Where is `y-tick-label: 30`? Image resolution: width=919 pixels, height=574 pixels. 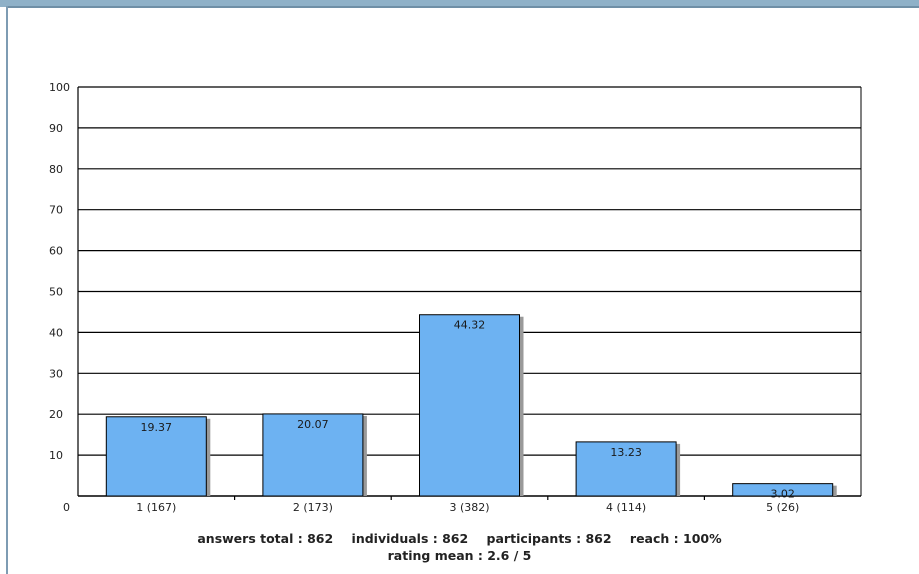
y-tick-label: 30 is located at coordinates (56, 373).